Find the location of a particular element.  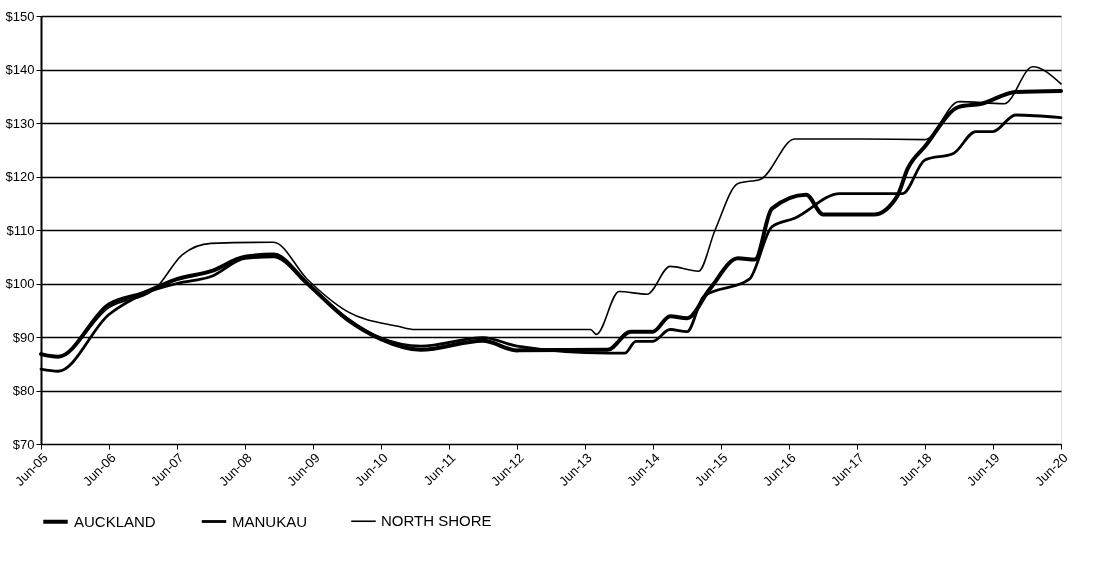

y-tick-label: $120 is located at coordinates (20, 176).